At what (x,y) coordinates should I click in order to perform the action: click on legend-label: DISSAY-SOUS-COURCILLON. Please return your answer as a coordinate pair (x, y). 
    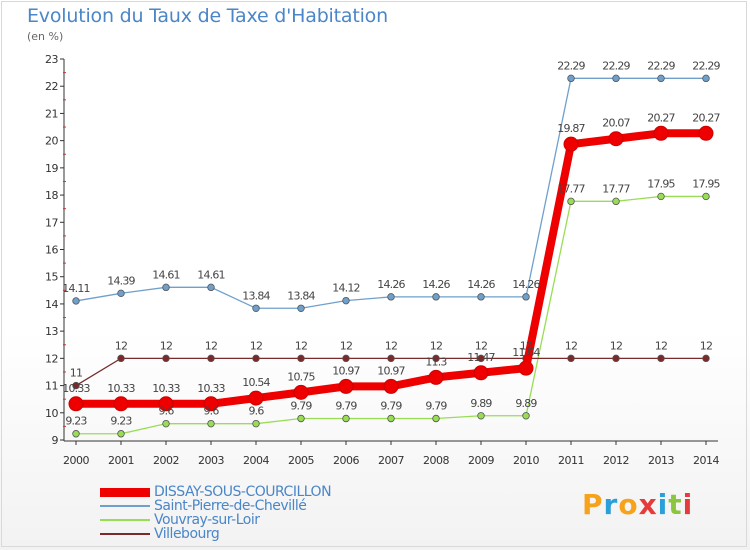
    Looking at the image, I should click on (243, 492).